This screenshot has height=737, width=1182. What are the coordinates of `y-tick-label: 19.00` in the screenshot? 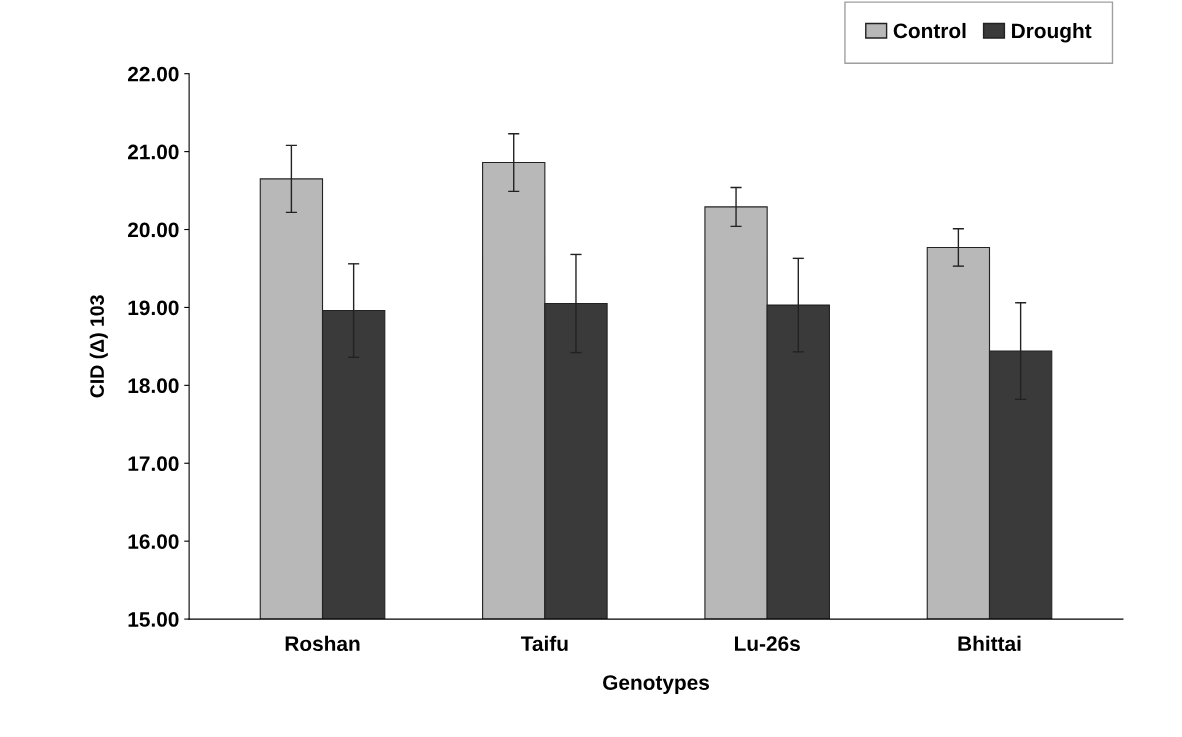 It's located at (153, 308).